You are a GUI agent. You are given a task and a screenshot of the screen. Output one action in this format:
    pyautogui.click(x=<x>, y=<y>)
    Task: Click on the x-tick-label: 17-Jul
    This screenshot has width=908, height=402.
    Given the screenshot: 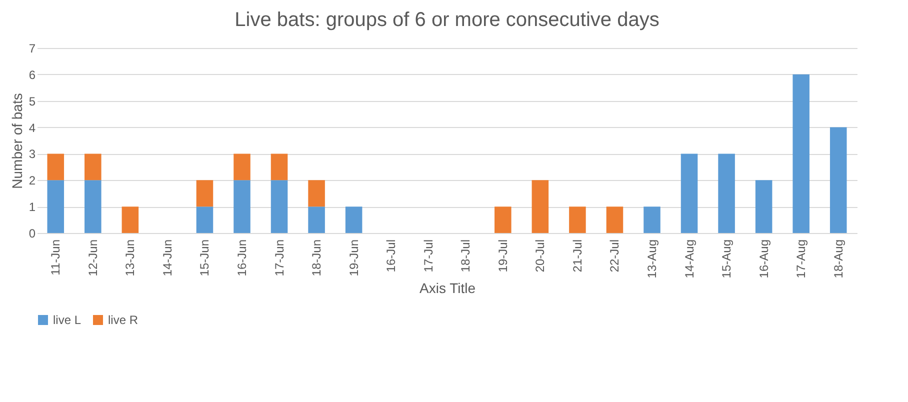 What is the action you would take?
    pyautogui.click(x=428, y=256)
    